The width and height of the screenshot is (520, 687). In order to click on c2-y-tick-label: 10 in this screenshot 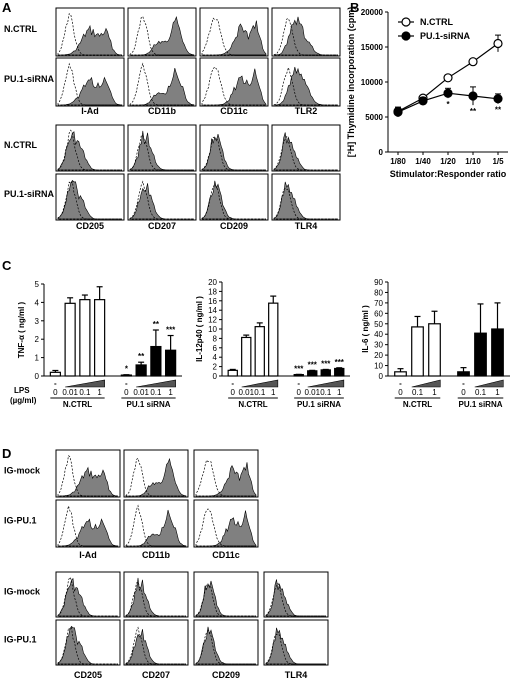, I will do `click(212, 329)`.